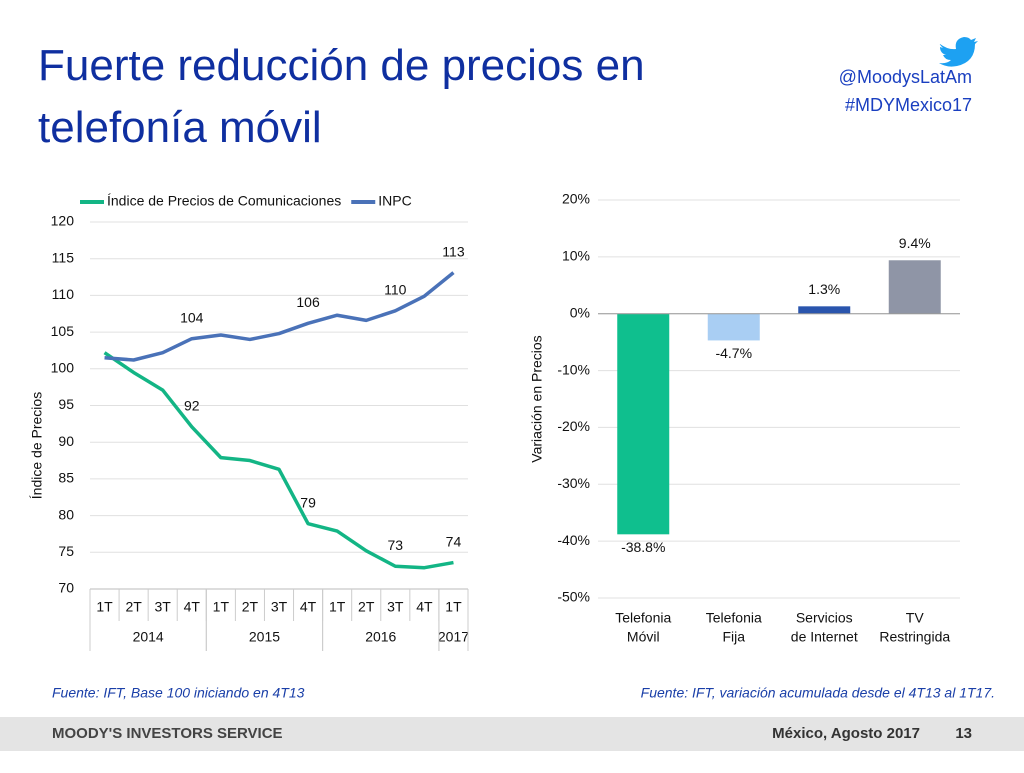 The image size is (1024, 773). I want to click on y-axis-label: Índice de Precios, so click(37, 445).